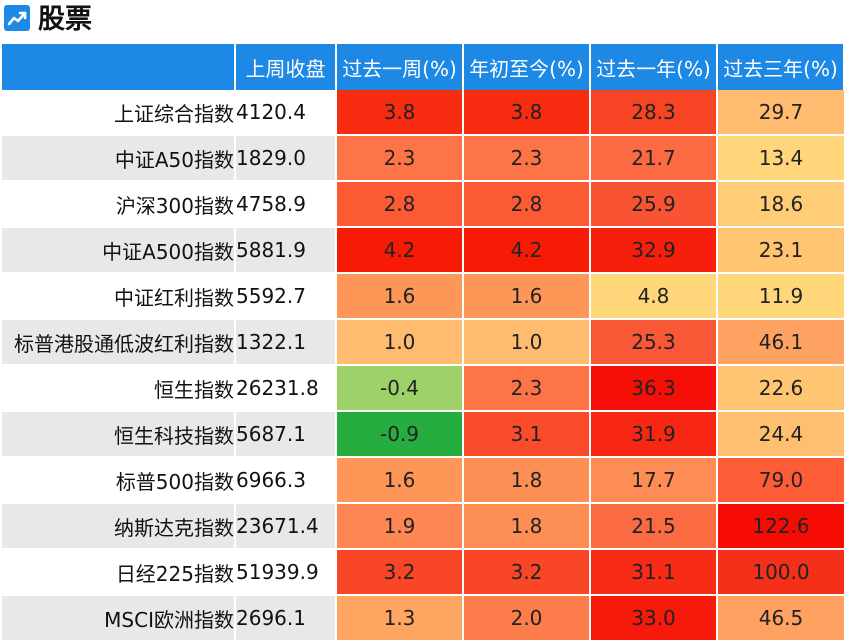 The height and width of the screenshot is (642, 851). What do you see at coordinates (399, 250) in the screenshot?
I see `week-change-cell: 4.2` at bounding box center [399, 250].